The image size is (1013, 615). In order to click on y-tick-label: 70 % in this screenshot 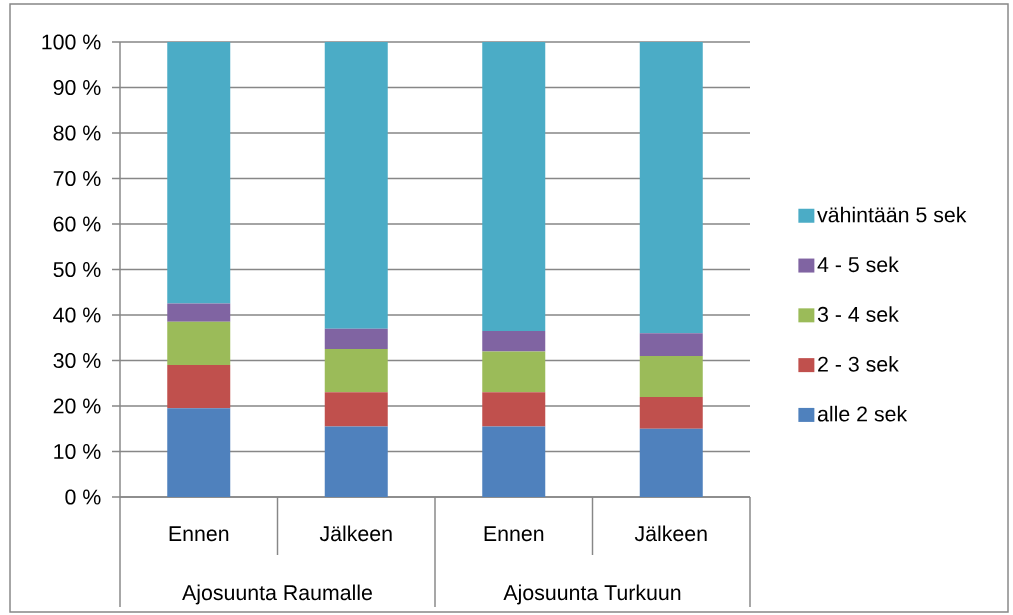, I will do `click(77, 178)`.